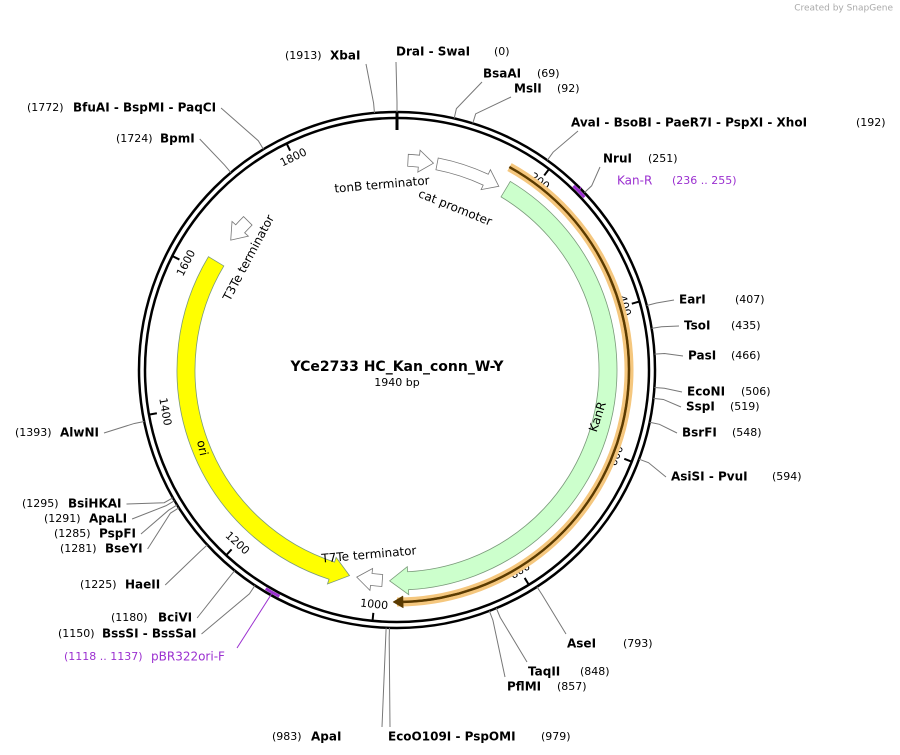 The width and height of the screenshot is (900, 755). Describe the element at coordinates (33, 432) in the screenshot. I see `site-position: (1393)` at that location.